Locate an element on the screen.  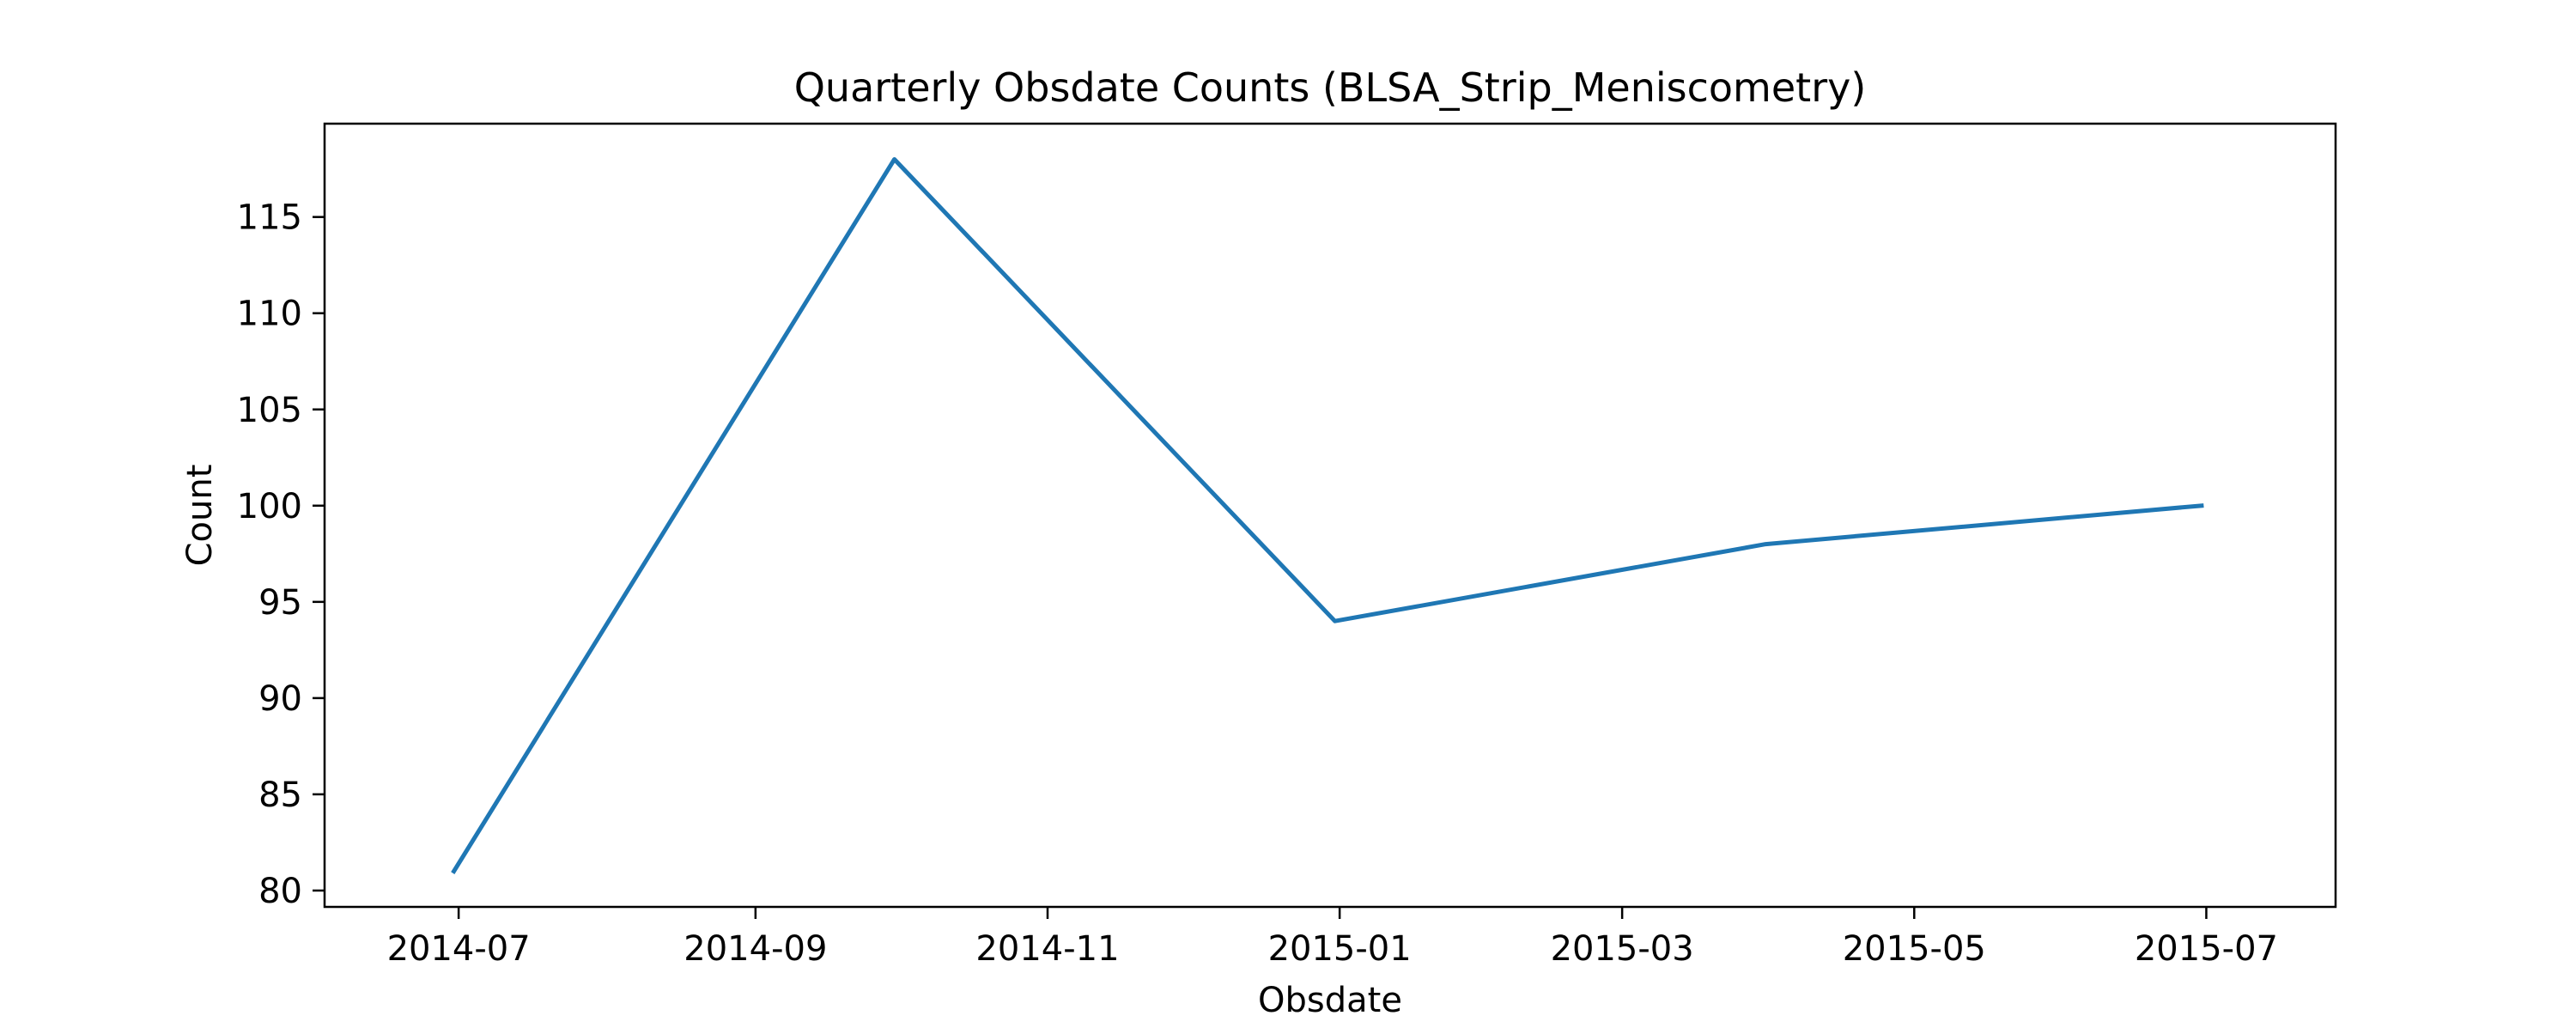
x-tick-label: 2015-01 is located at coordinates (1340, 949).